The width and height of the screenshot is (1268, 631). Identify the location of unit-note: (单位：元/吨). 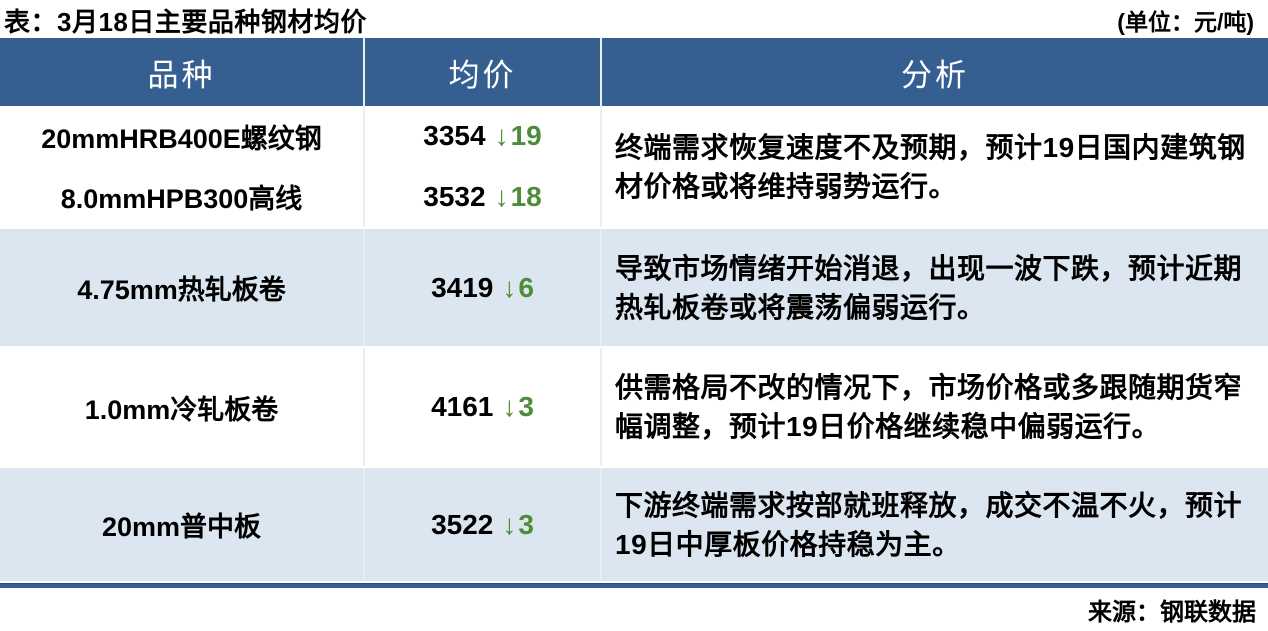
(1185, 22).